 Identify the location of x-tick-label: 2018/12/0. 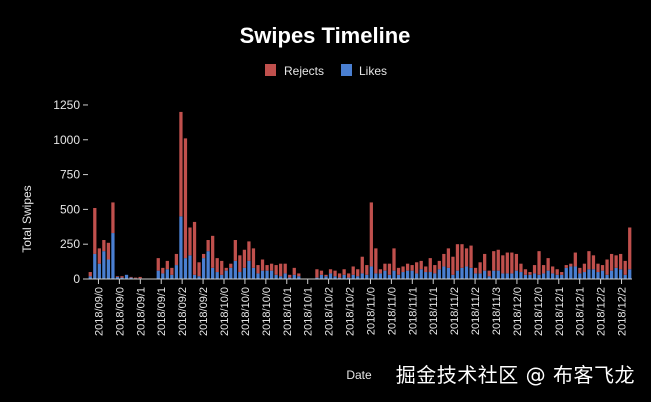
(539, 311).